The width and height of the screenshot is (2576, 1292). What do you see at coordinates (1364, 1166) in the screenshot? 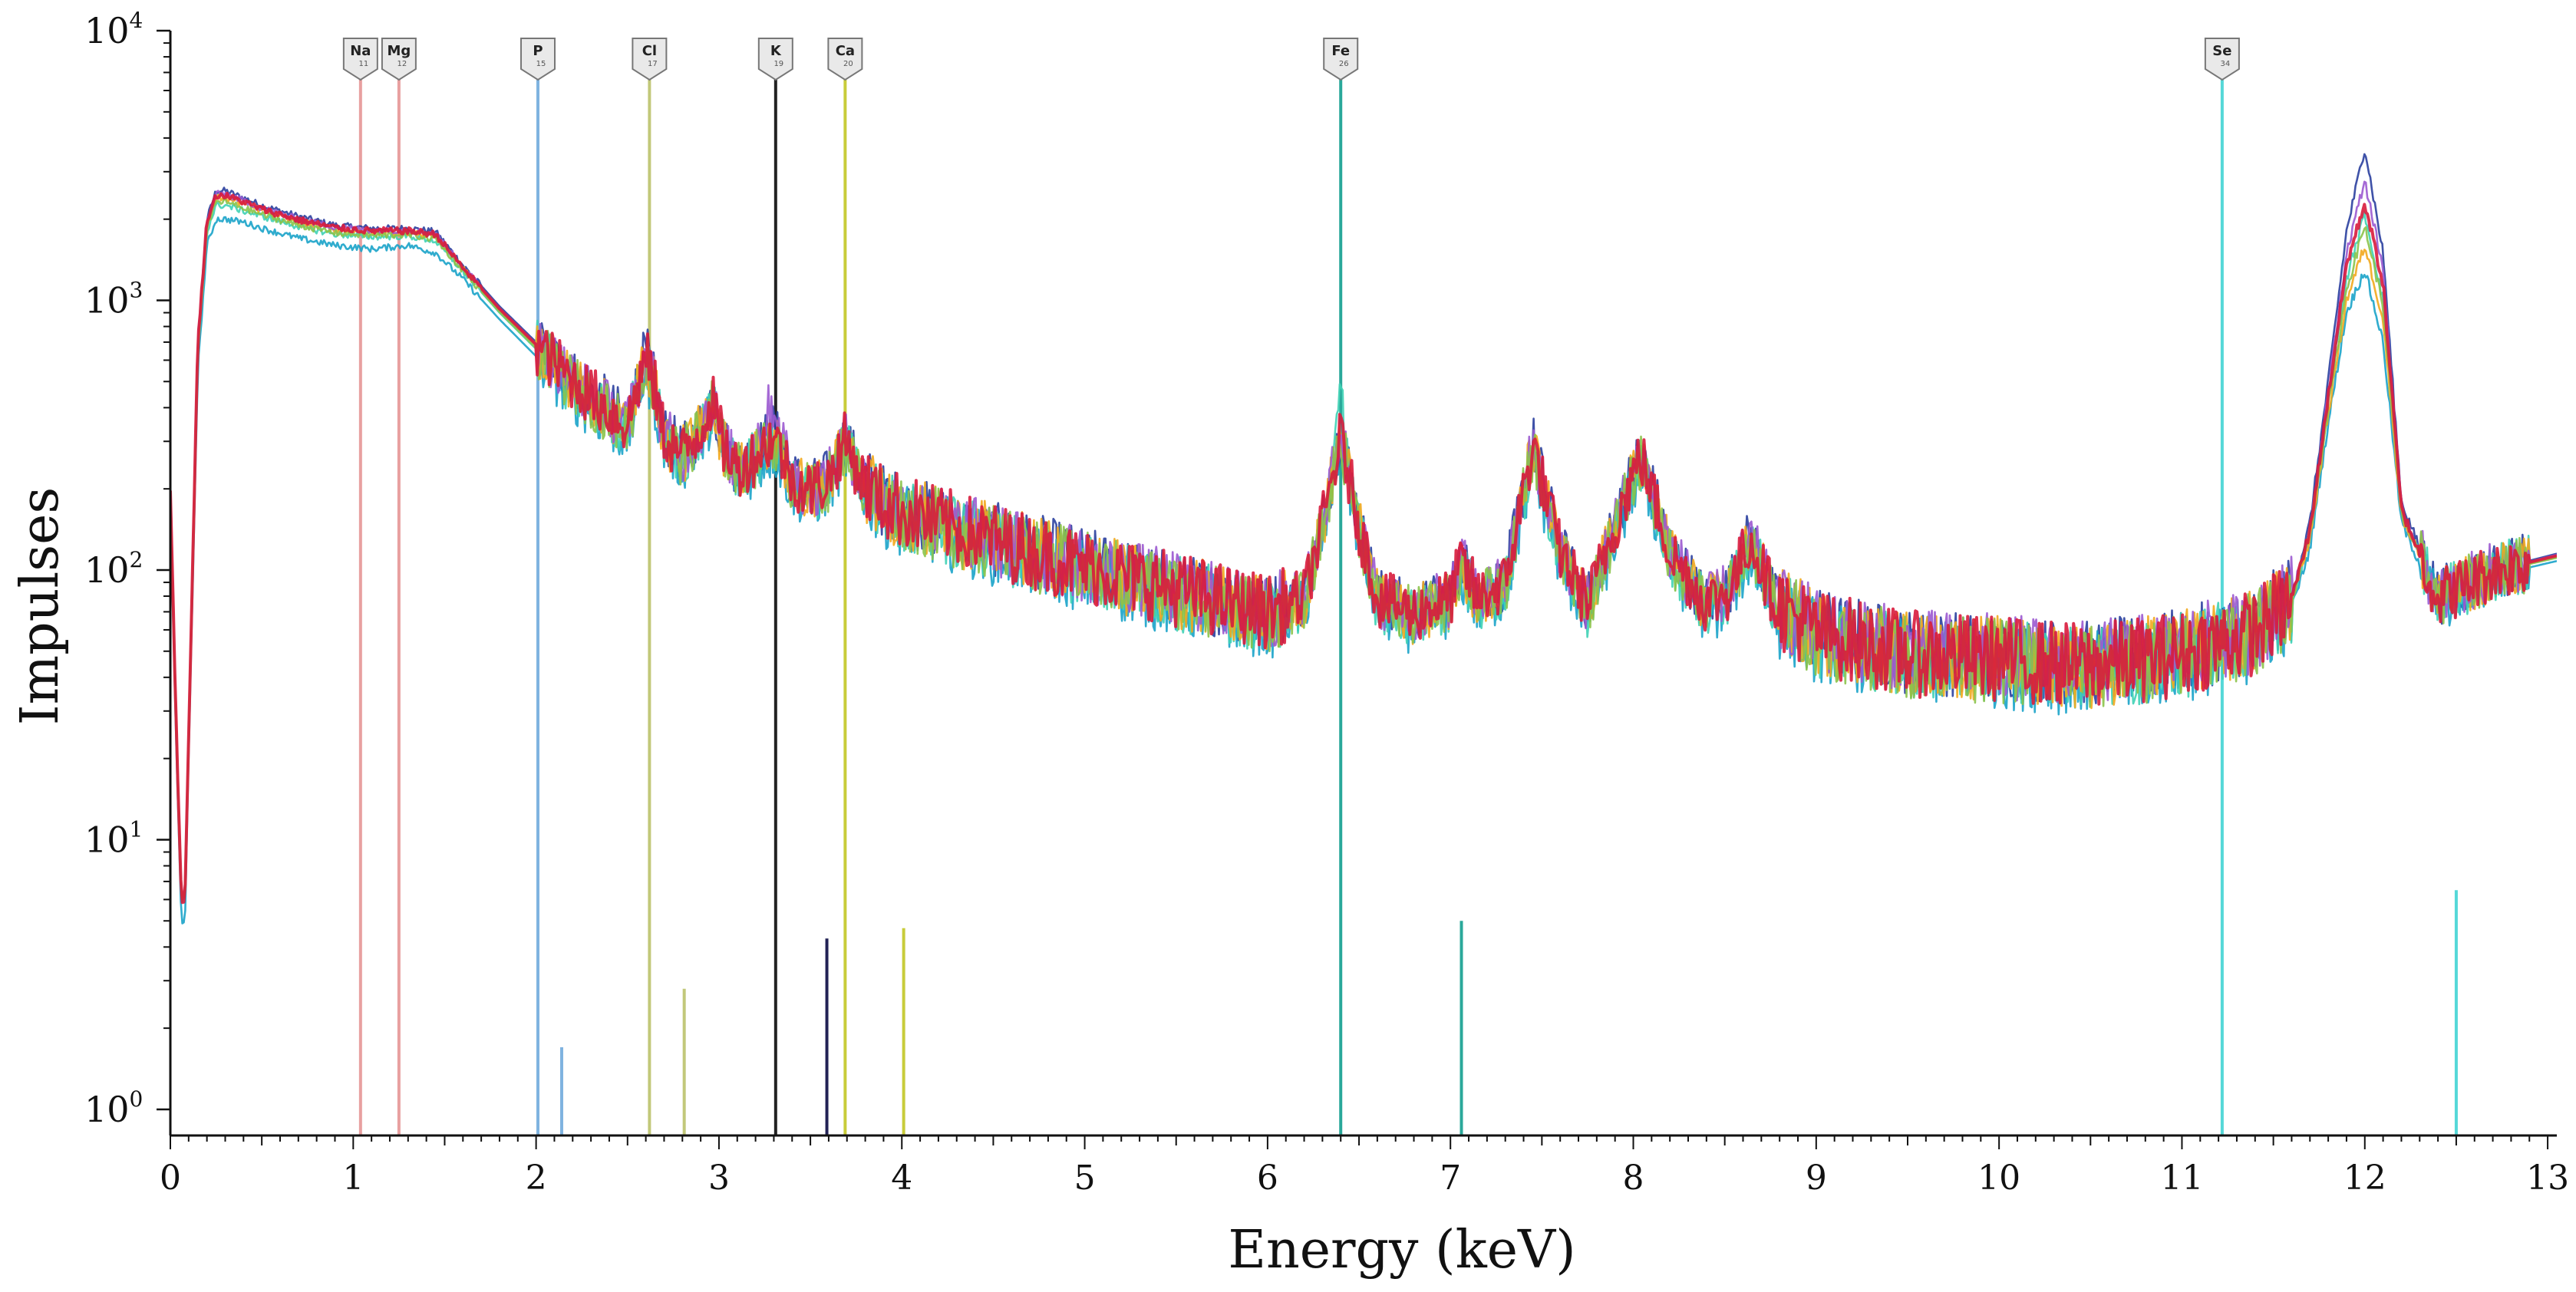
I see `x-axis-ticks: 0 1 2 3 4 5 6 7 8 9 10 11 12 13` at bounding box center [1364, 1166].